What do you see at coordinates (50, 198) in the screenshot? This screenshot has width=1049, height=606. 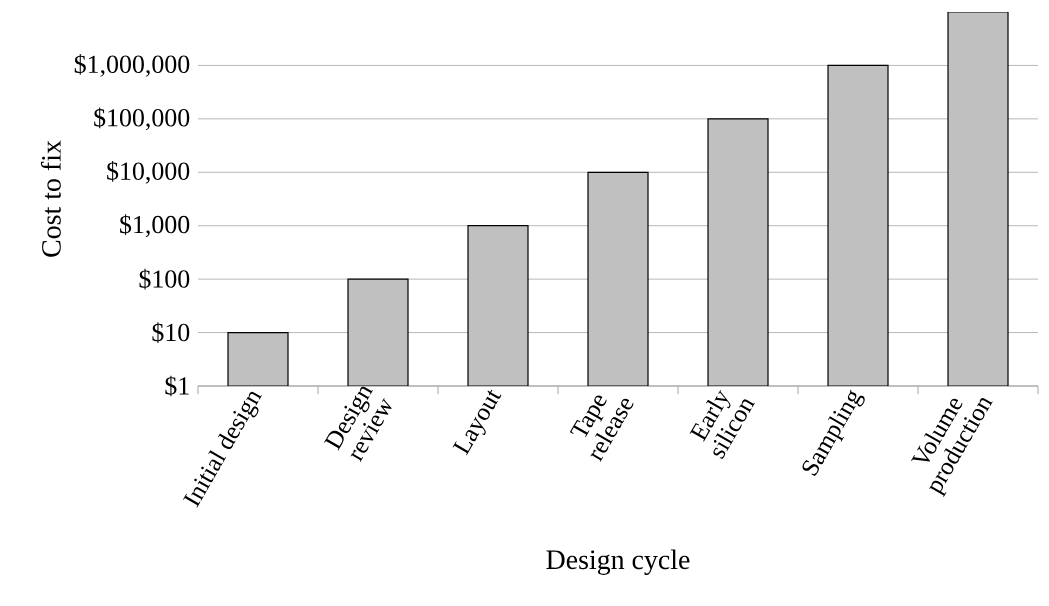 I see `y-axis-title: Cost to fix` at bounding box center [50, 198].